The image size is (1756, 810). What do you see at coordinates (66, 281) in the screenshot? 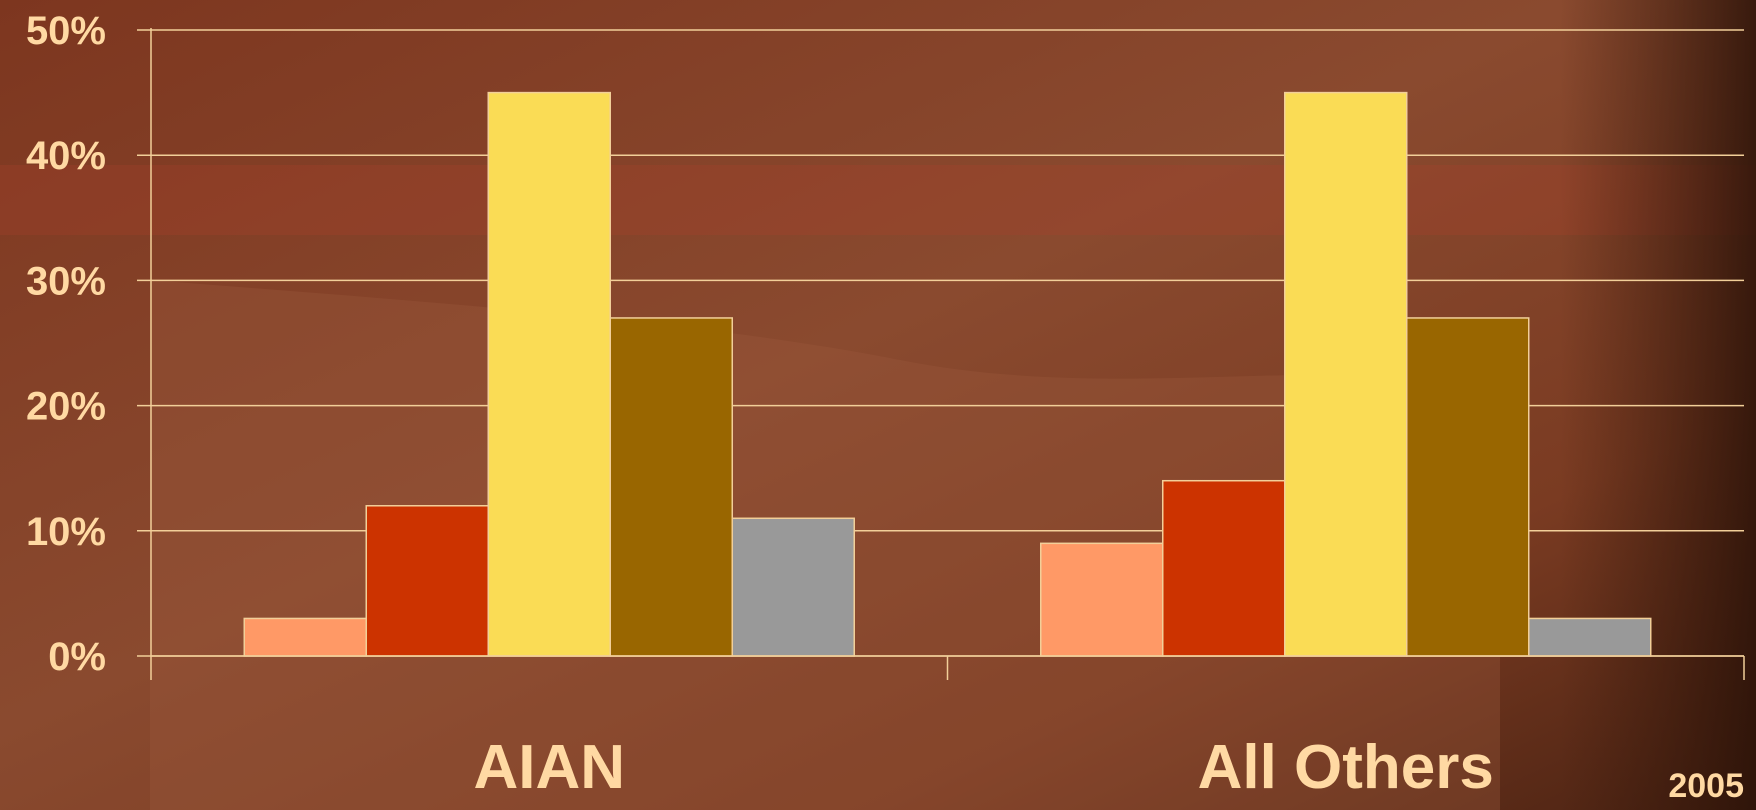
I see `y-tick-label: 30%` at bounding box center [66, 281].